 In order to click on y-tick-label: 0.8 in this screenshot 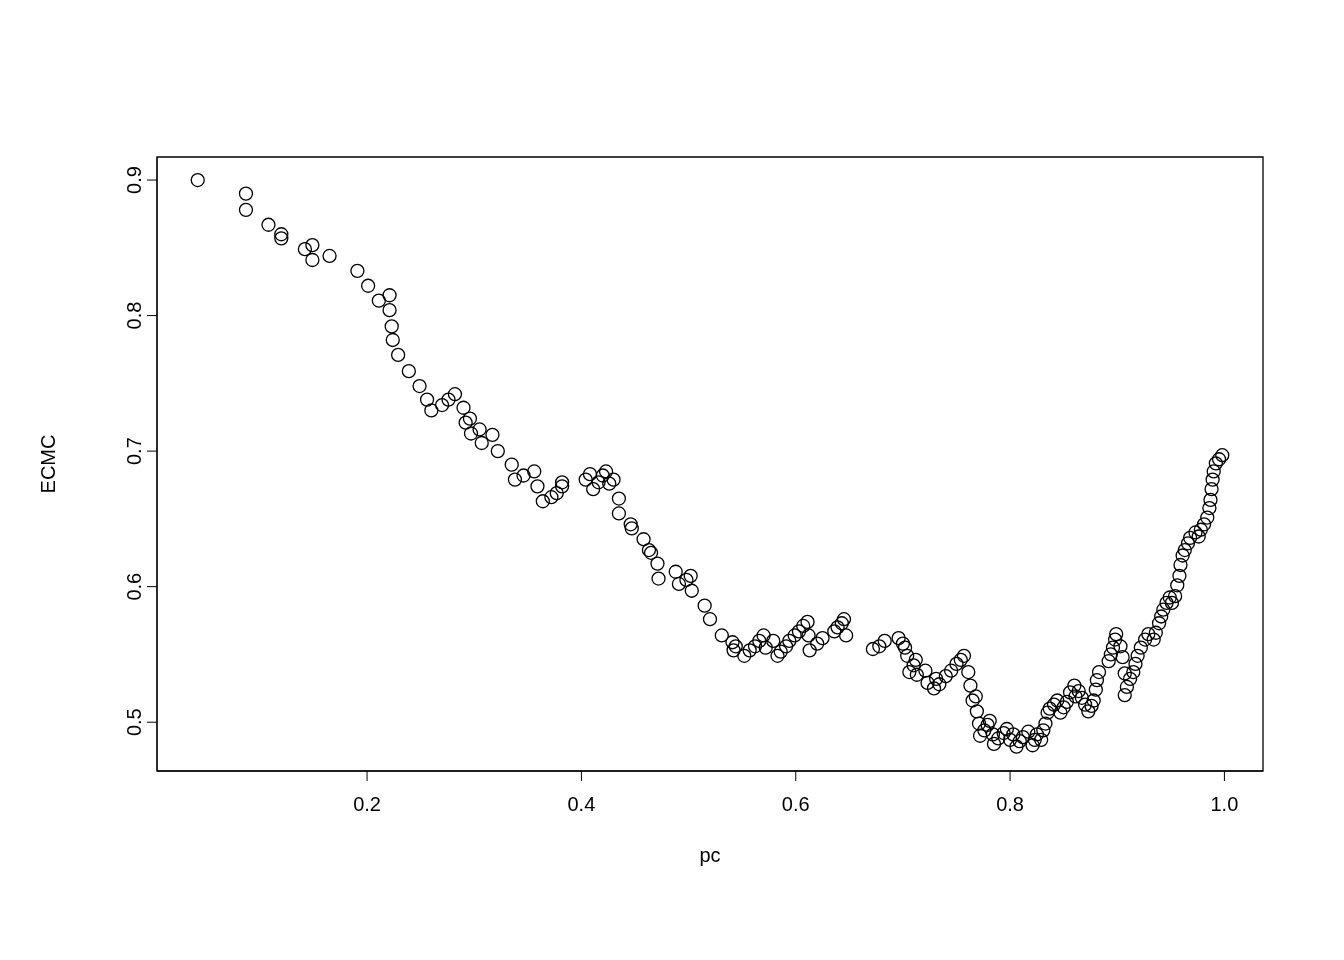, I will do `click(134, 315)`.